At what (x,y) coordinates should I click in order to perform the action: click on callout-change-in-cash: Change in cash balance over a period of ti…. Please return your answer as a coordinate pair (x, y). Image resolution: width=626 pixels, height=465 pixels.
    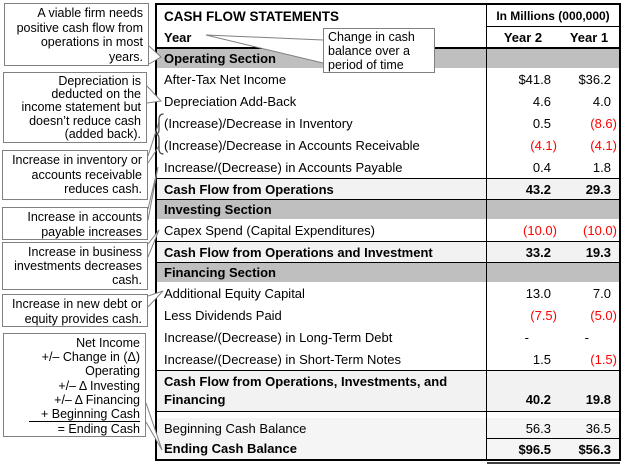
    Looking at the image, I should click on (379, 50).